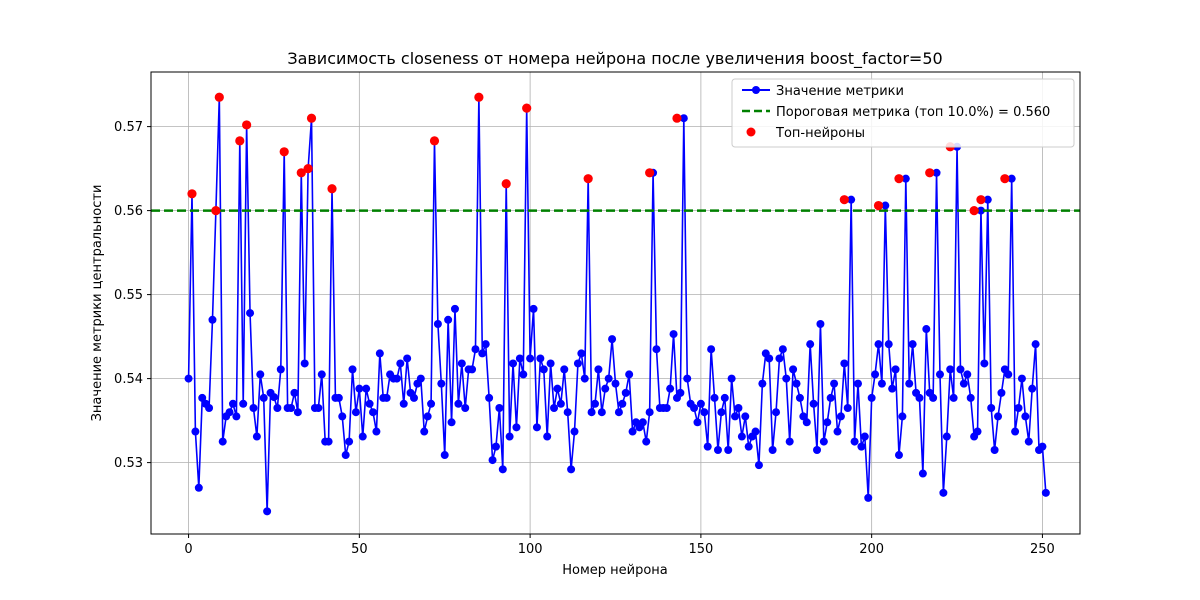 This screenshot has height=600, width=1200. Describe the element at coordinates (619, 545) in the screenshot. I see `x-axis-ticks: 0 50 100 150 200 250` at that location.